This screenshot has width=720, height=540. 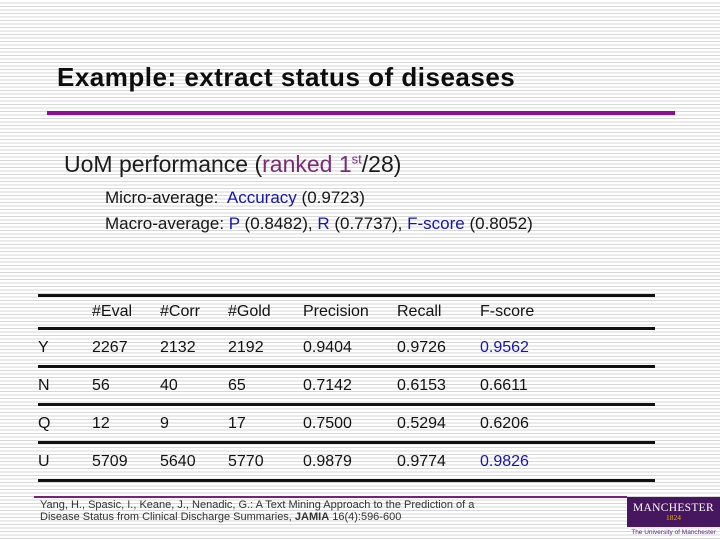 I want to click on row-label: Q, so click(x=44, y=423).